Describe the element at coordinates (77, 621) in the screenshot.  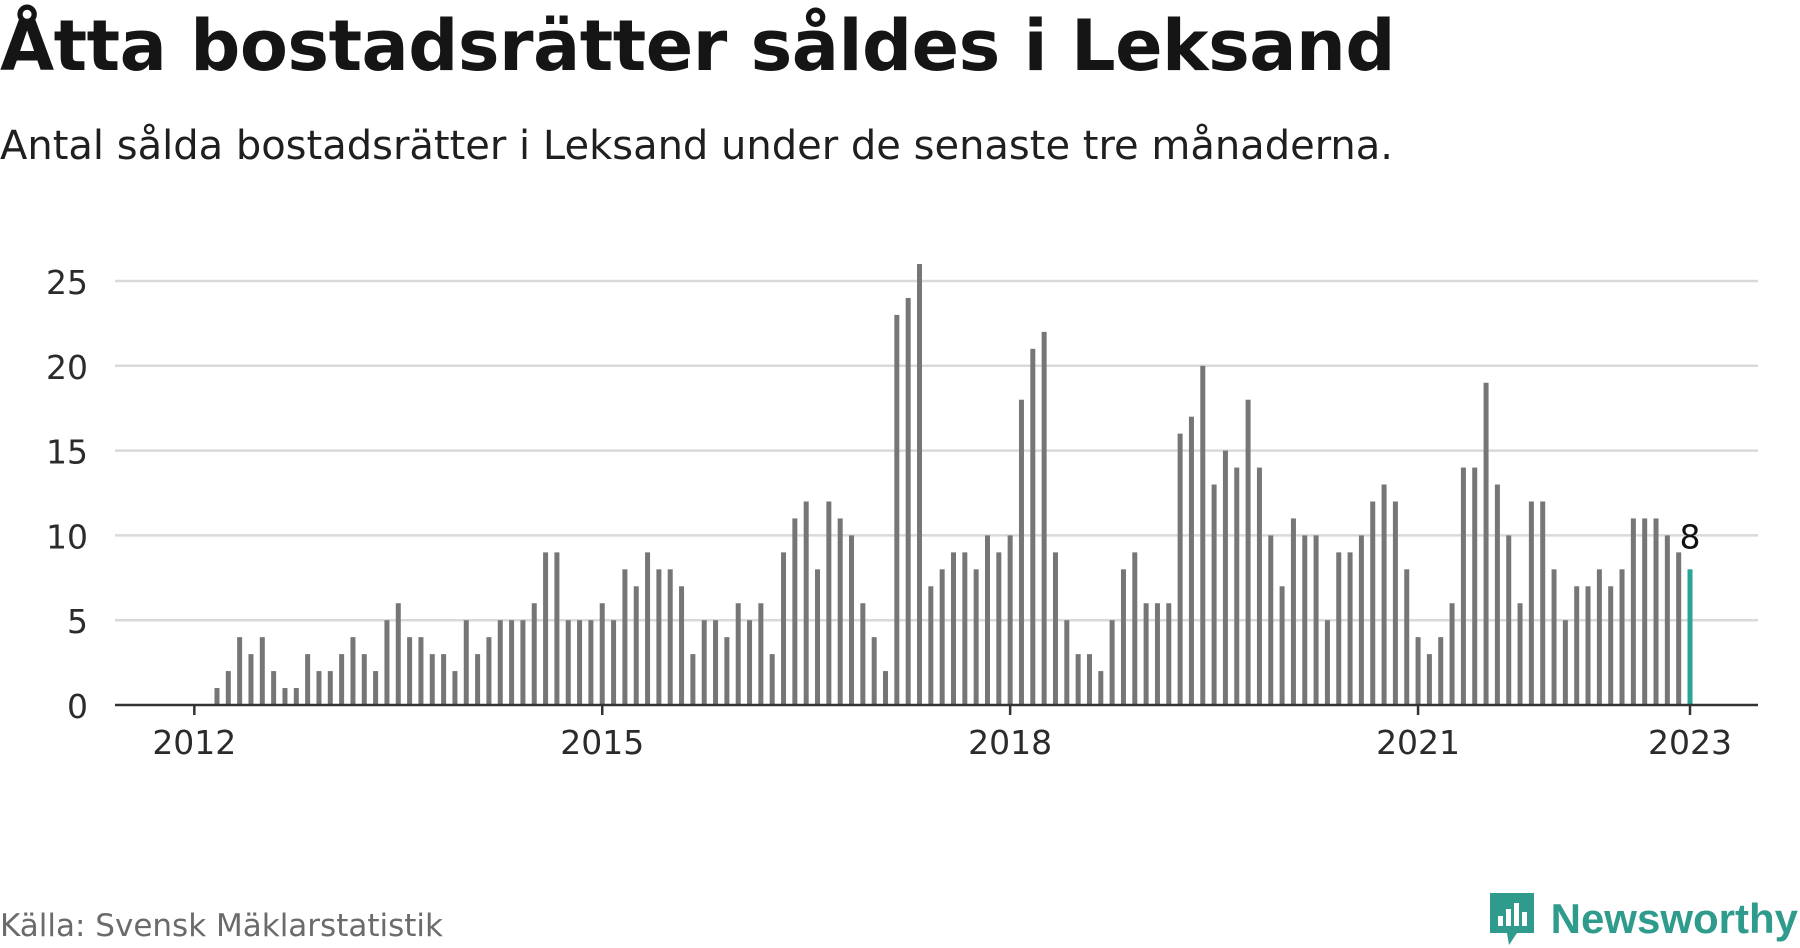
I see `y-tick-label: 5` at that location.